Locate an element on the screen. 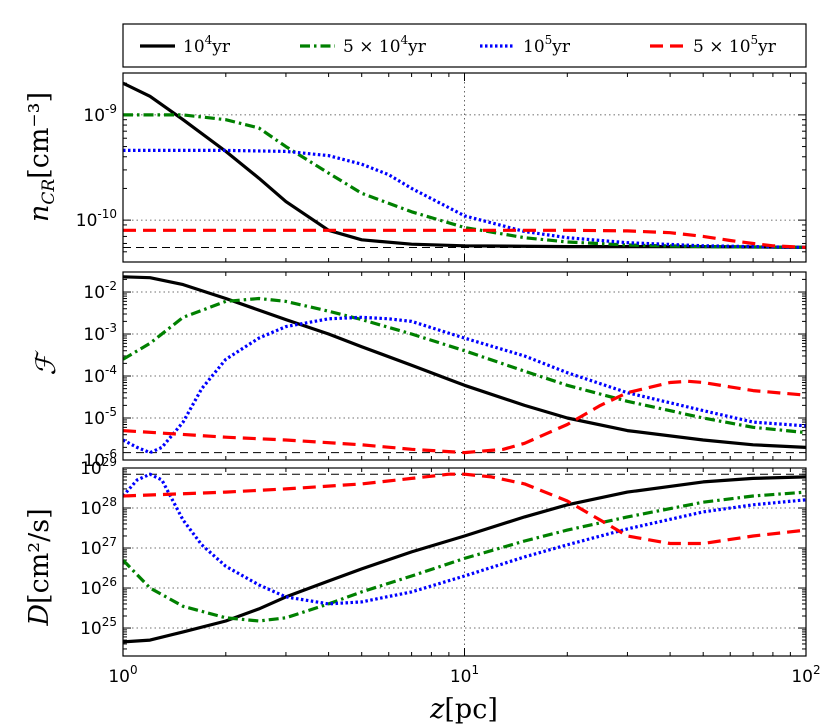 This screenshot has width=830, height=727. y-tick-label: 10²⁸ is located at coordinates (98, 507).